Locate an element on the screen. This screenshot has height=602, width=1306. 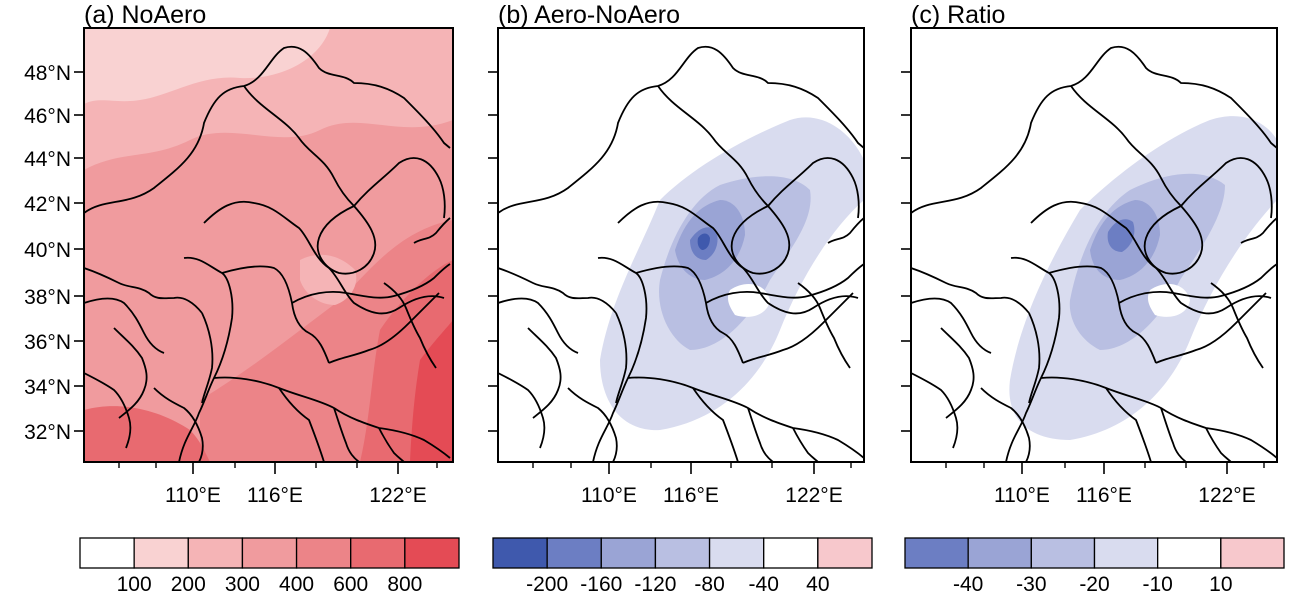
lat-tick-label: 34°N is located at coordinates (47, 387).